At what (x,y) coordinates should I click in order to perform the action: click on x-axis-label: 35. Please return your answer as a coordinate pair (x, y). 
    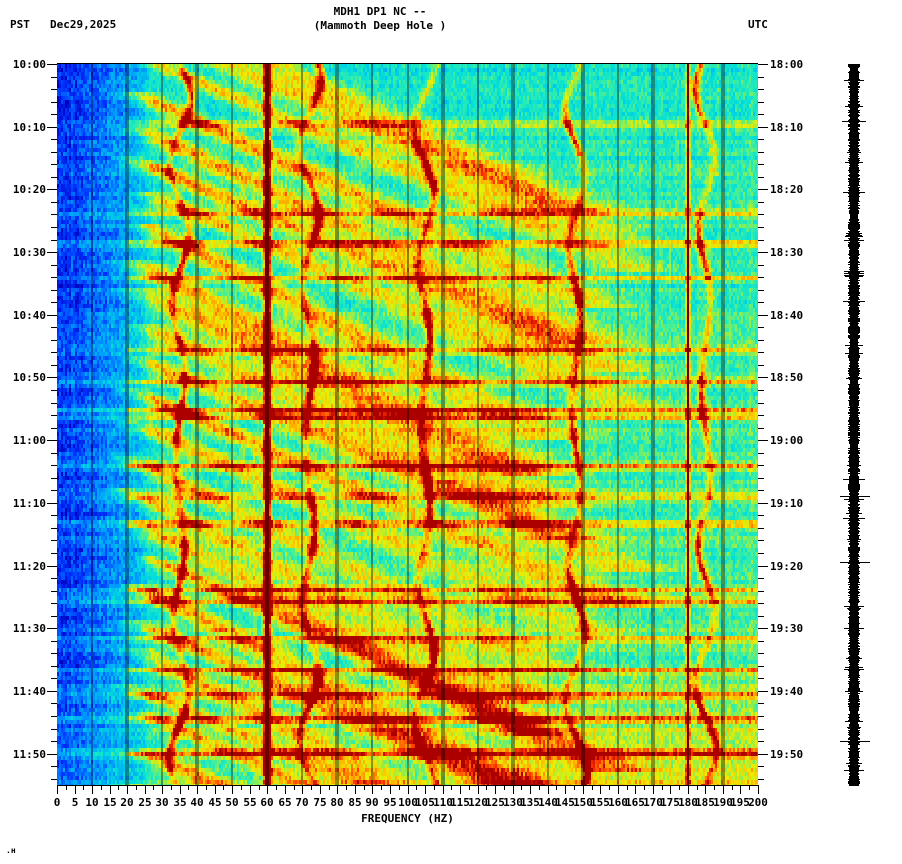
    Looking at the image, I should click on (180, 802).